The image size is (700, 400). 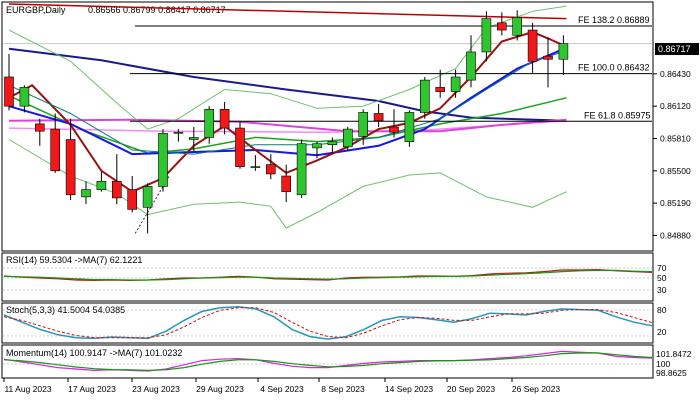 What do you see at coordinates (674, 354) in the screenshot?
I see `momentum-tick-high: 101.8472` at bounding box center [674, 354].